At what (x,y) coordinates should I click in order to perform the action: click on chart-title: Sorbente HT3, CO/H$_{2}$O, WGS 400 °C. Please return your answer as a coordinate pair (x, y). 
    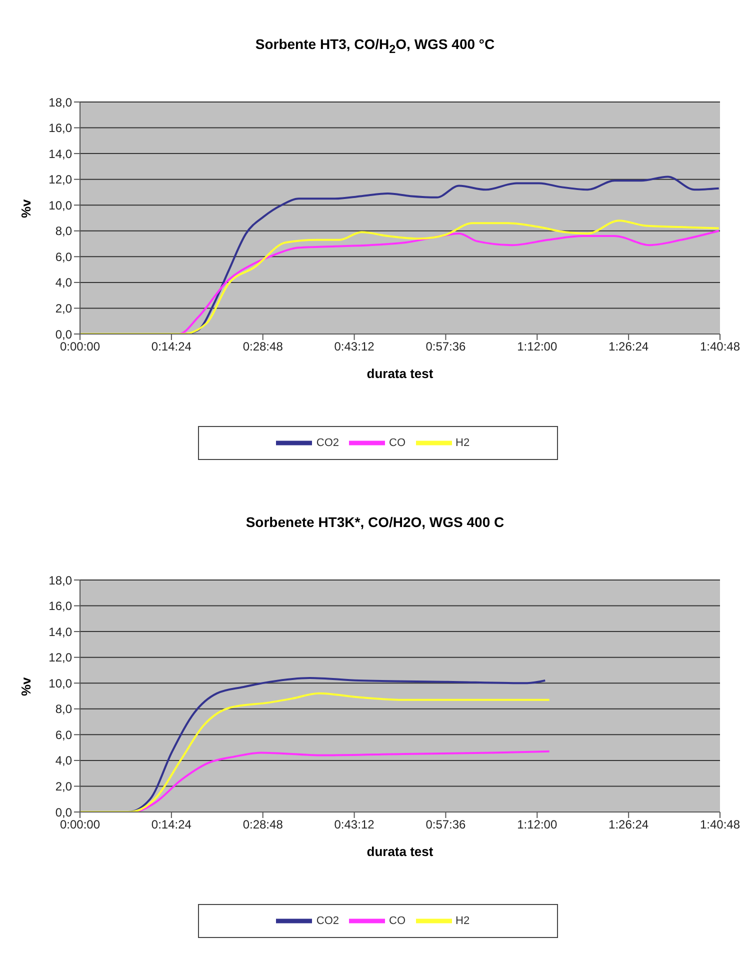
    Looking at the image, I should click on (375, 46).